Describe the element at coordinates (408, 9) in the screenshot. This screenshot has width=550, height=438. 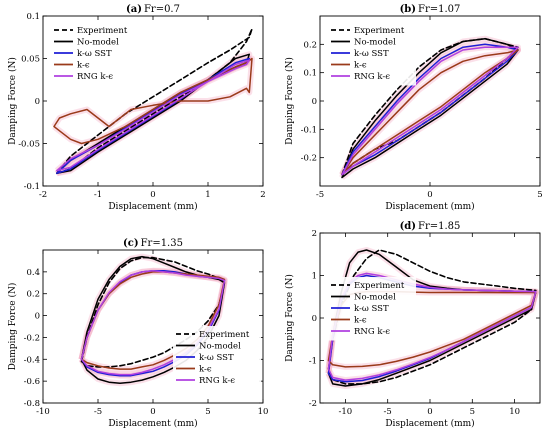
I see `panel-tag: (b)` at that location.